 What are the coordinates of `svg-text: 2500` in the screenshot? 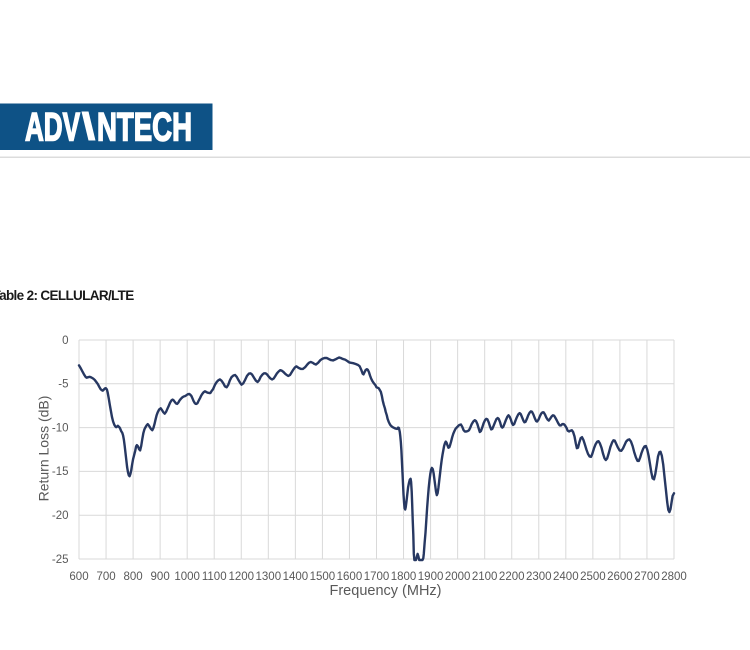 It's located at (593, 577).